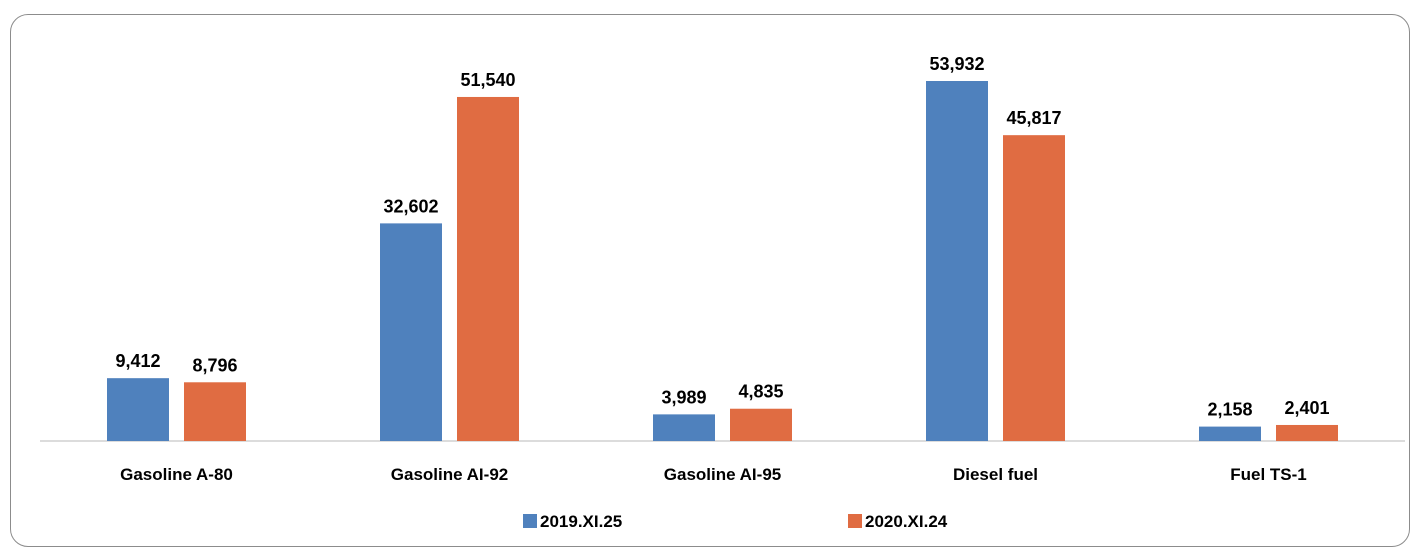  What do you see at coordinates (906, 521) in the screenshot?
I see `legend-label-series-2: 2020.XI.24` at bounding box center [906, 521].